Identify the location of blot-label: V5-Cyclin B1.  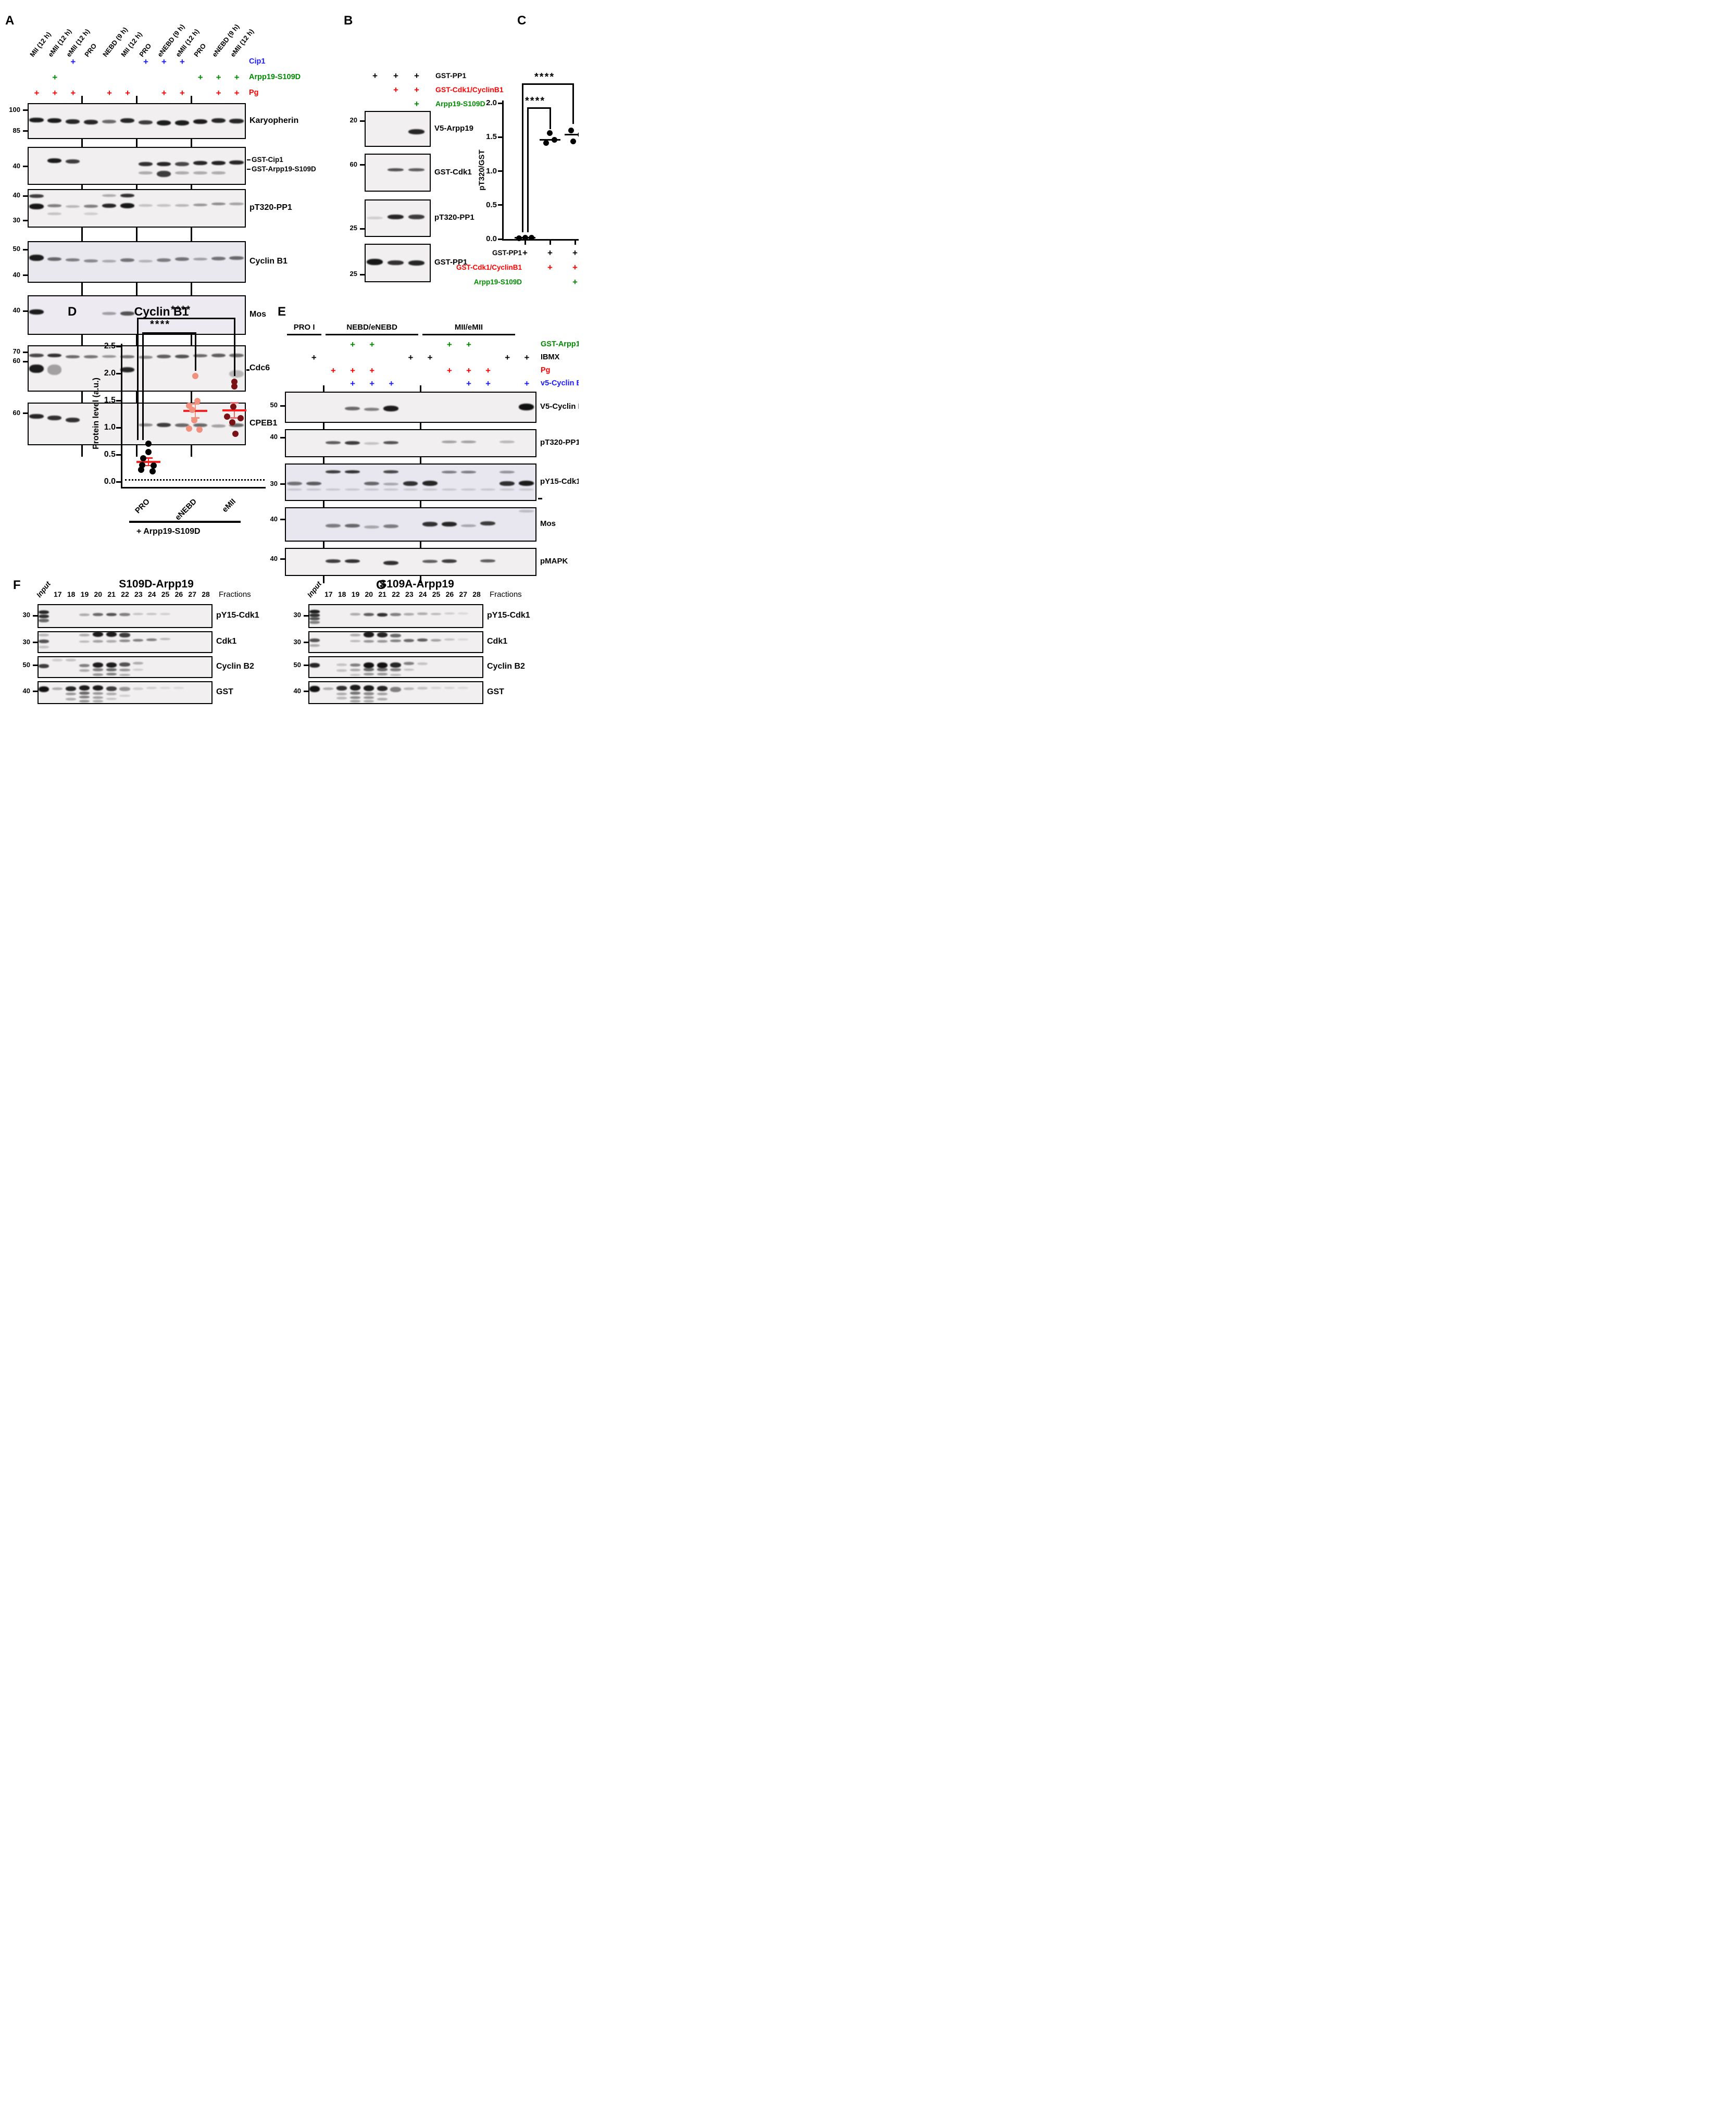
(560, 406).